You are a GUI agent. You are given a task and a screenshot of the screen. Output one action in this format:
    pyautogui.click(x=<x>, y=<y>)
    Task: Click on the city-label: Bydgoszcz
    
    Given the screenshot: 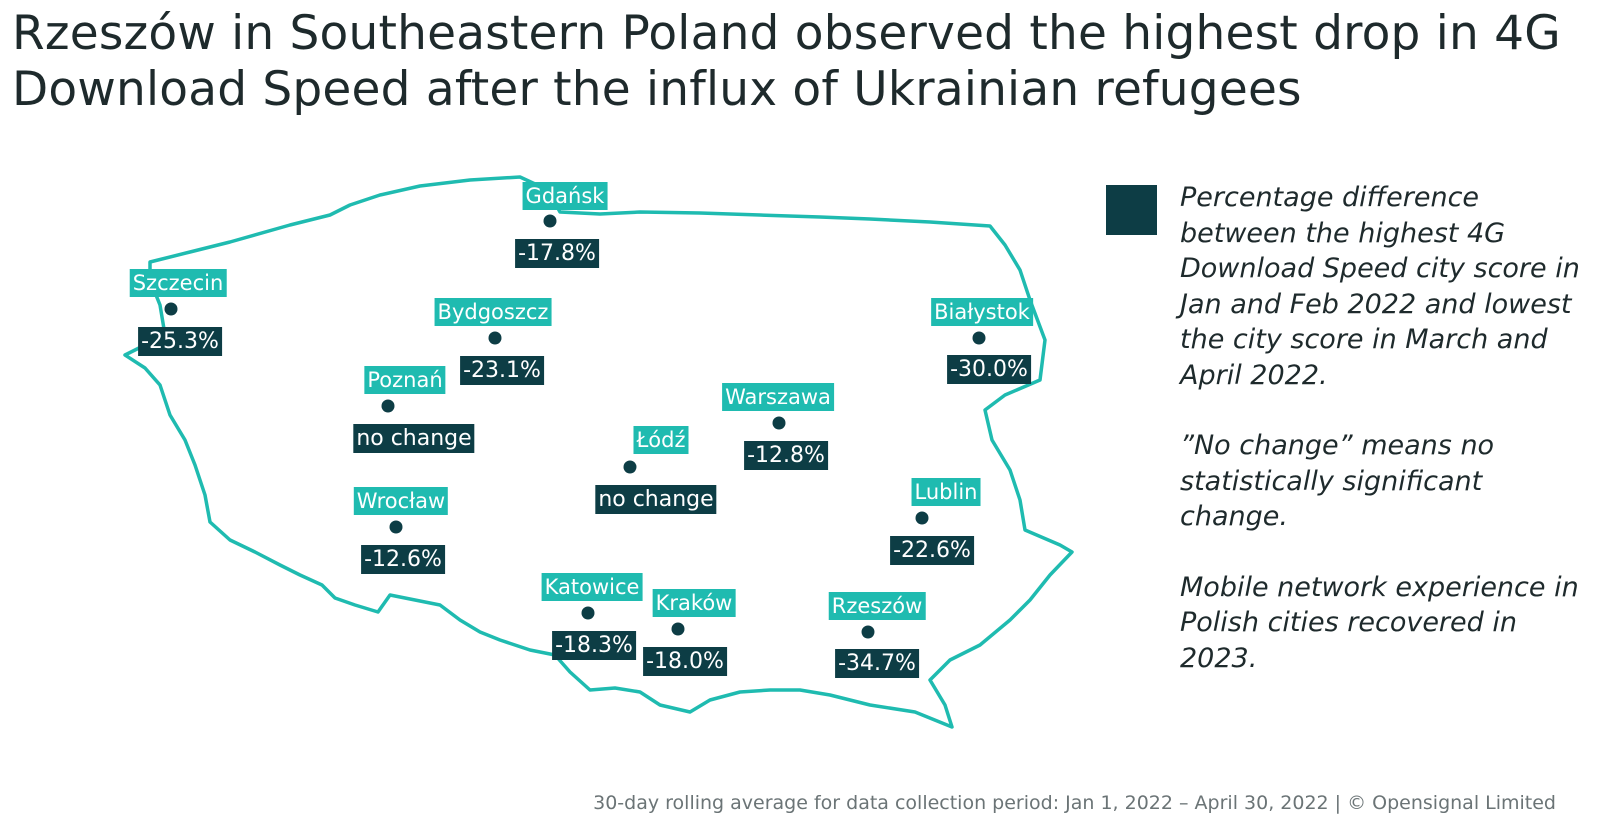 What is the action you would take?
    pyautogui.click(x=493, y=312)
    